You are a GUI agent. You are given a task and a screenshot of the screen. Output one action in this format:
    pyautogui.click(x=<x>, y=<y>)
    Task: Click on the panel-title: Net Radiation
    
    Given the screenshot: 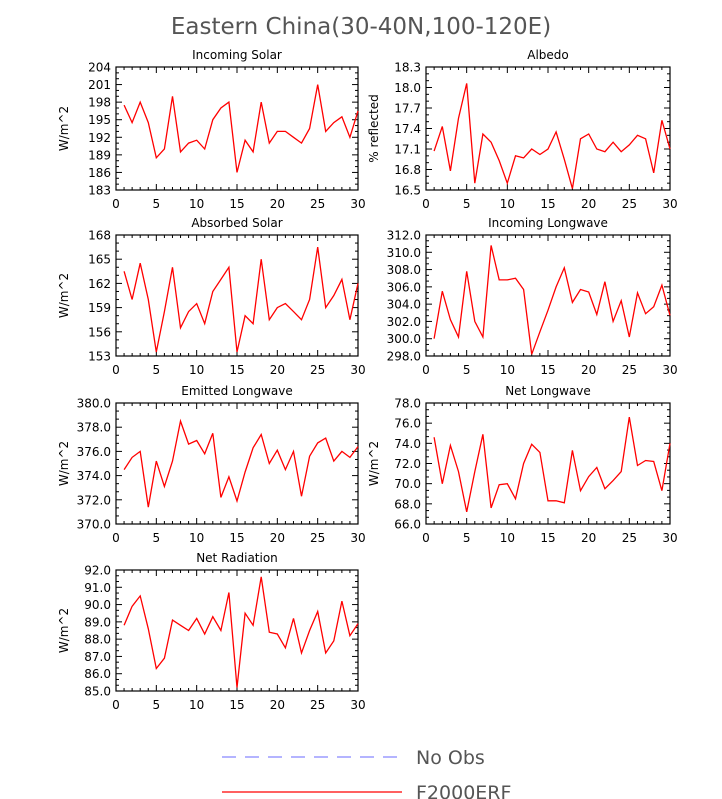 What is the action you would take?
    pyautogui.click(x=237, y=558)
    